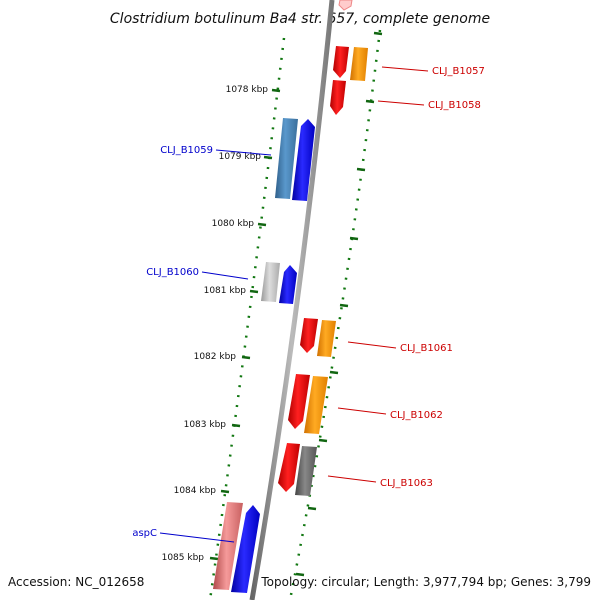 The image size is (600, 600). What do you see at coordinates (172, 272) in the screenshot?
I see `label-clj-b1060: CLJ_B1060` at bounding box center [172, 272].